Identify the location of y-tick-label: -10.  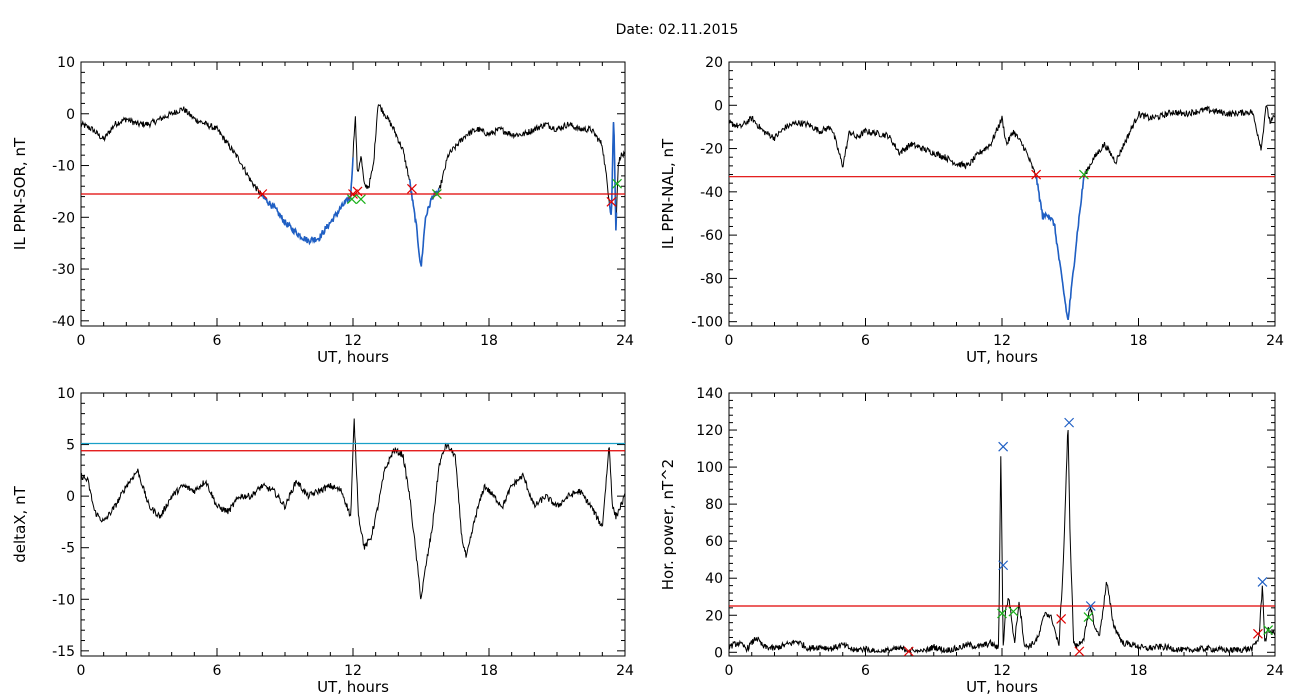
(63, 167).